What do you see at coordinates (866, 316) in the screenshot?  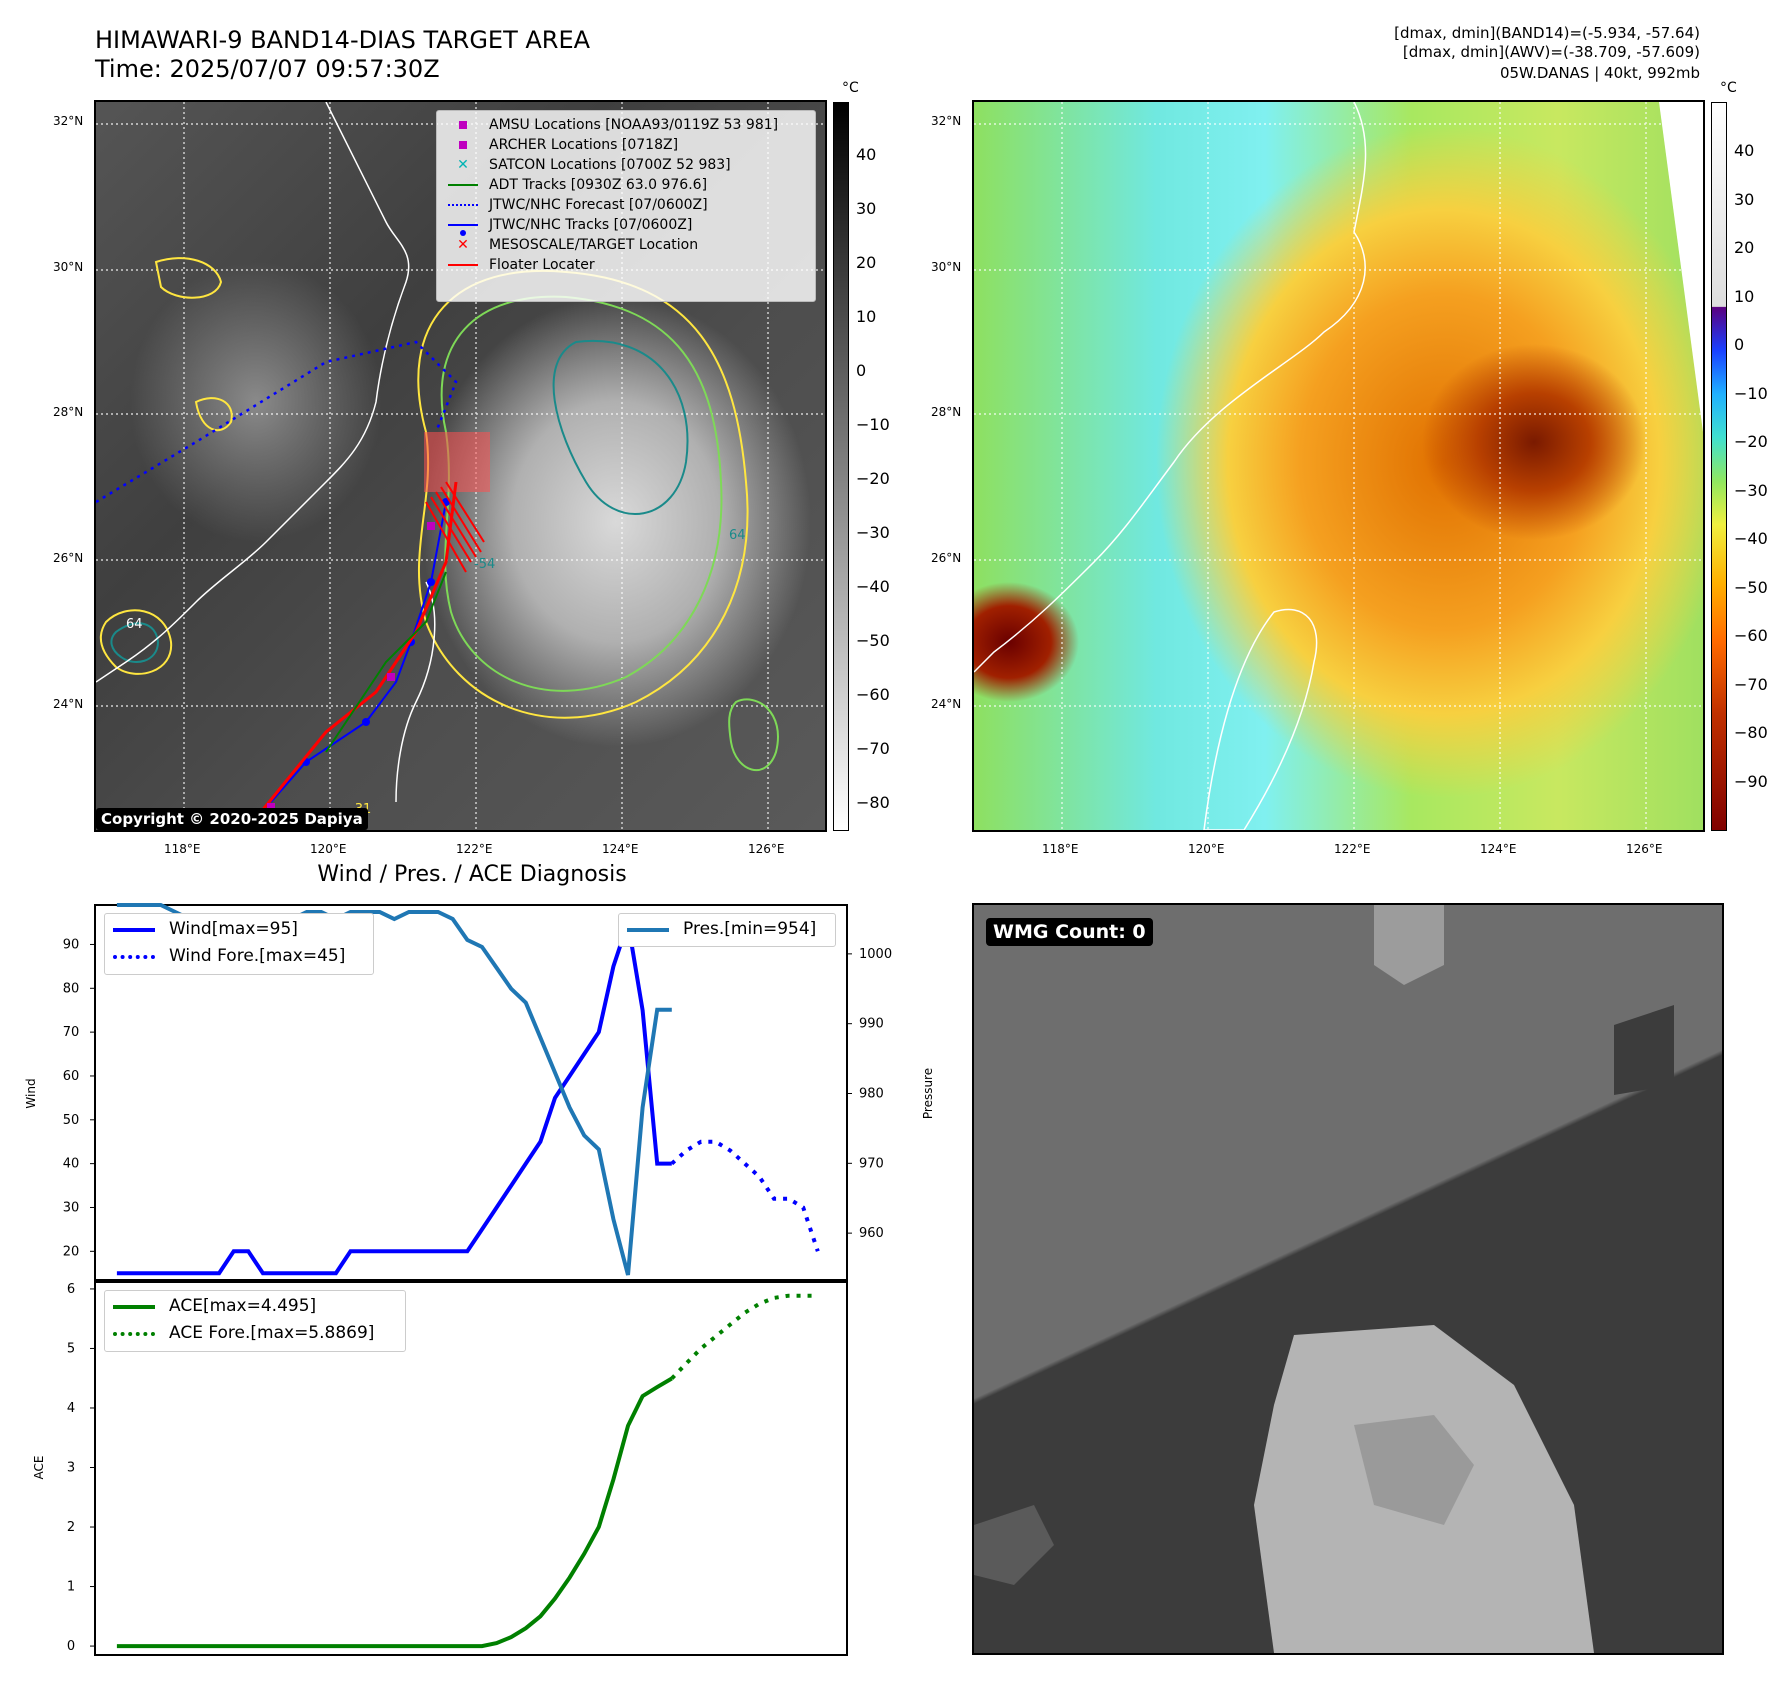 I see `colorbar-tick-label: 10` at bounding box center [866, 316].